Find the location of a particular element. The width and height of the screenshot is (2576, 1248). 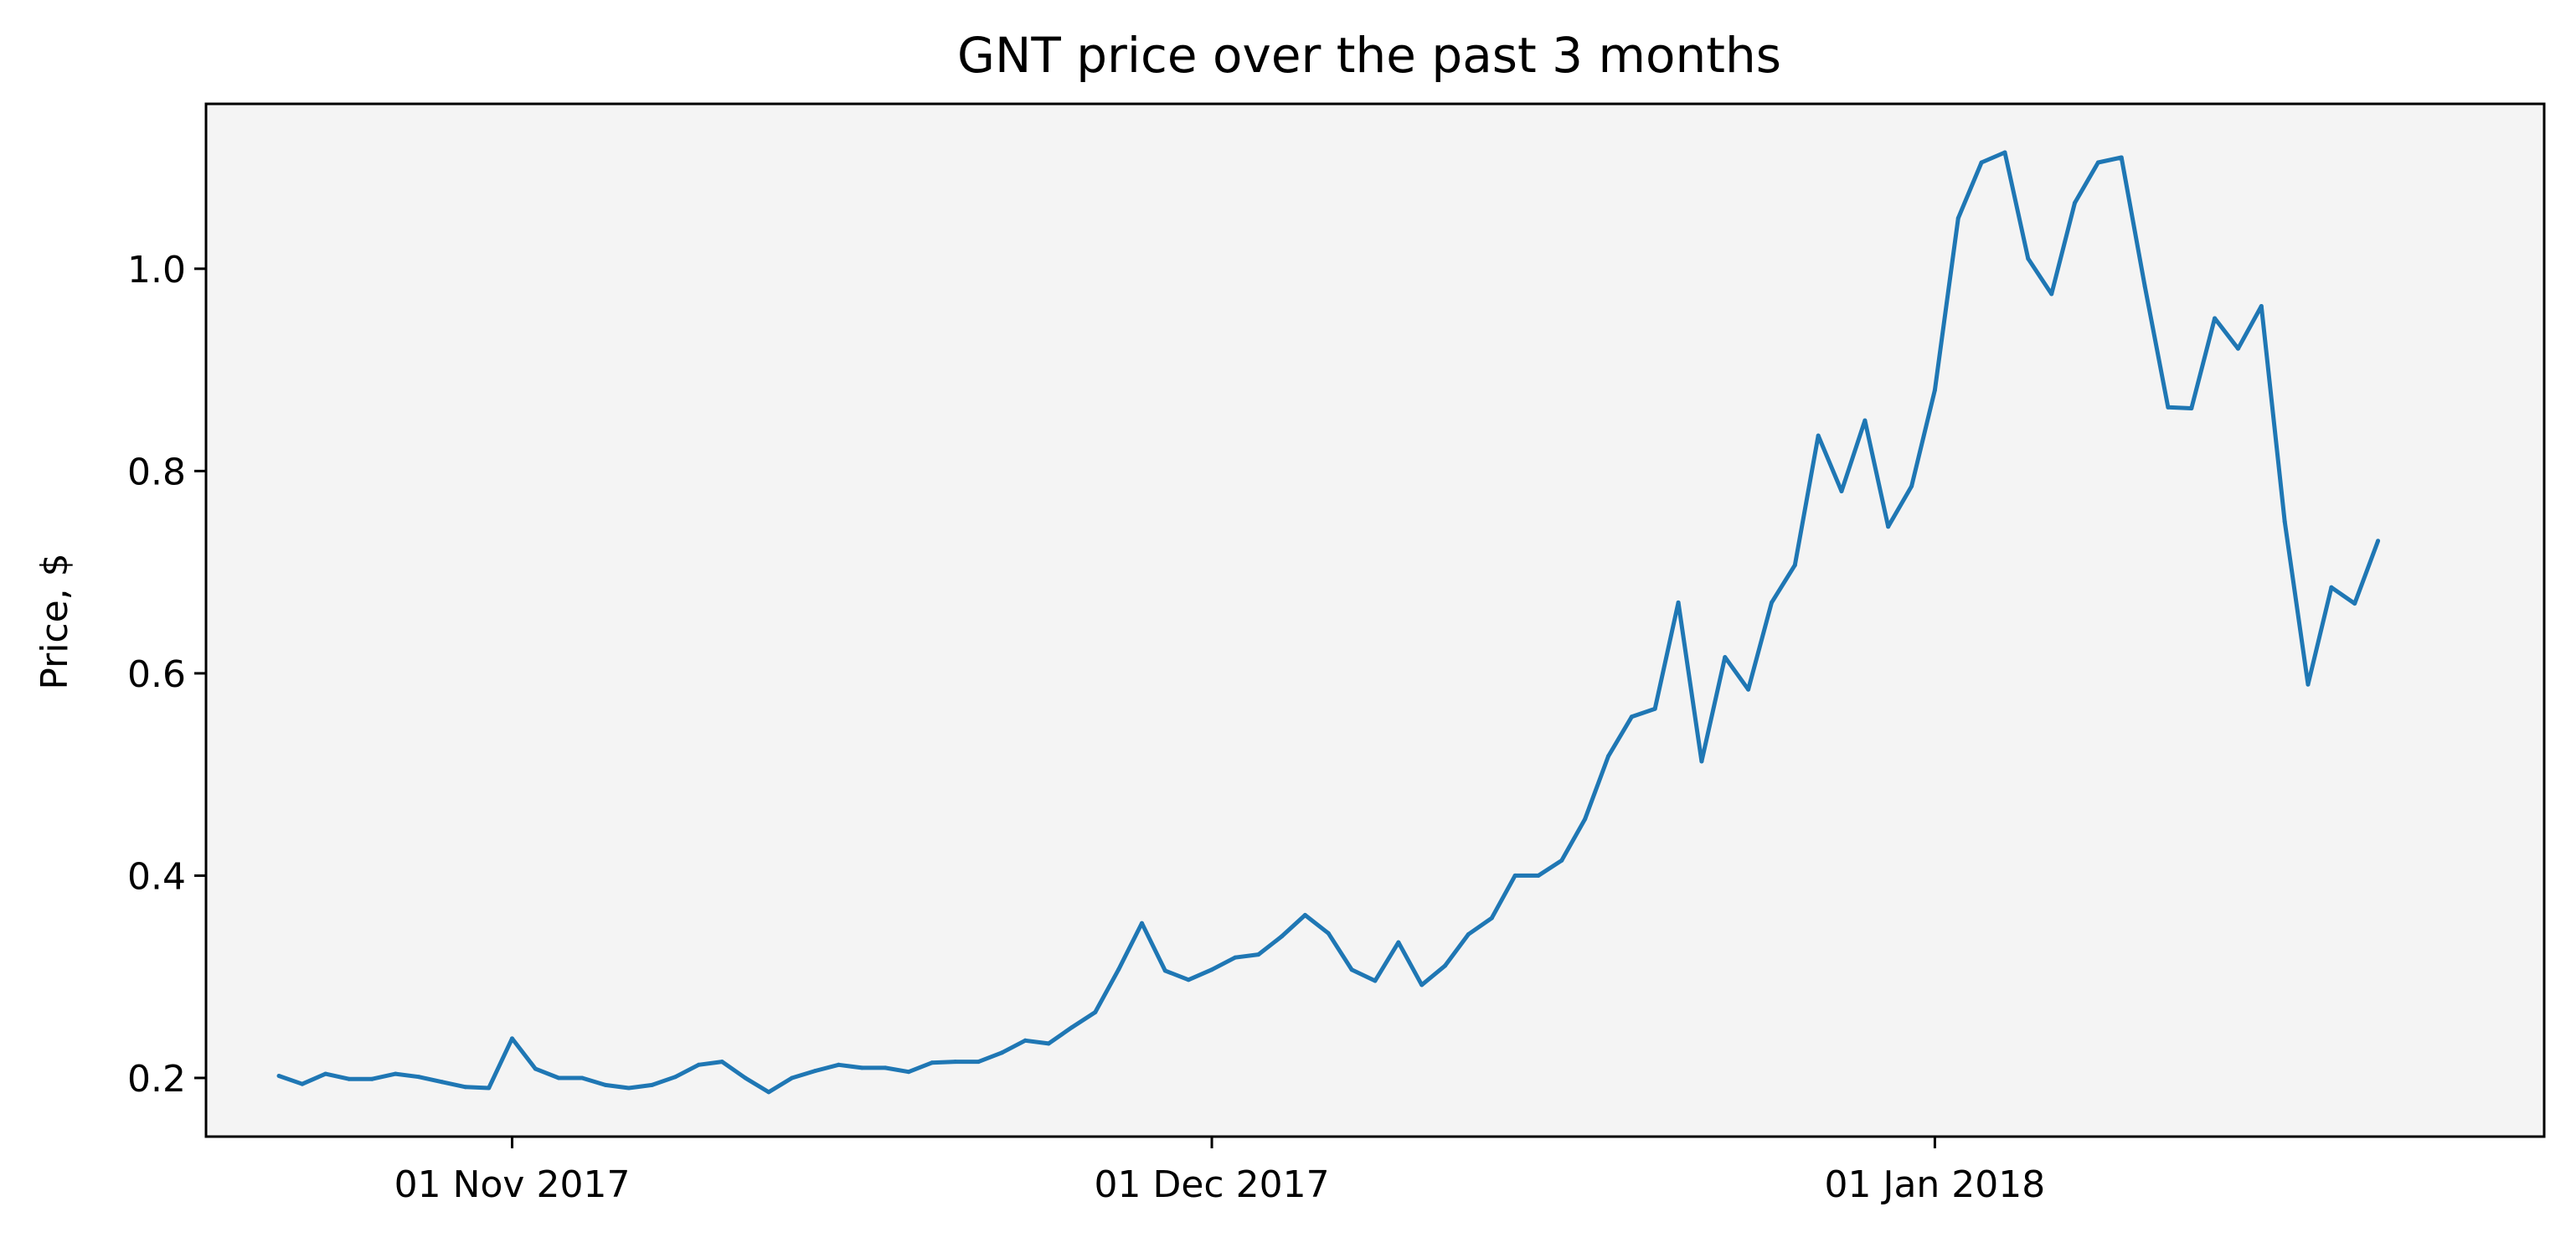

x-tick-label: 01 Nov 2017 is located at coordinates (512, 1184).